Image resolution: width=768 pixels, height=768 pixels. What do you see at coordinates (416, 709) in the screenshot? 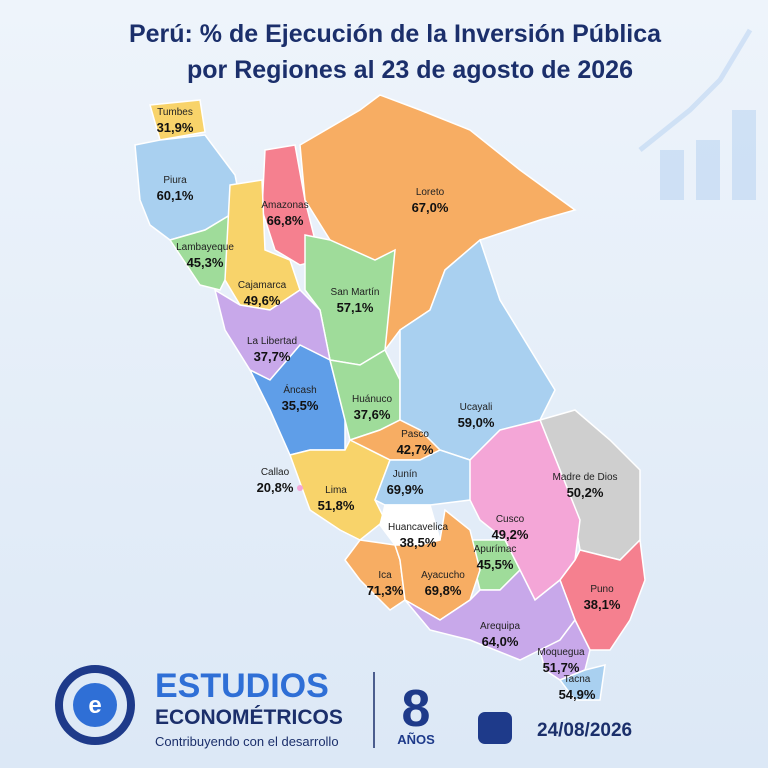
I see `years-number: 8` at bounding box center [416, 709].